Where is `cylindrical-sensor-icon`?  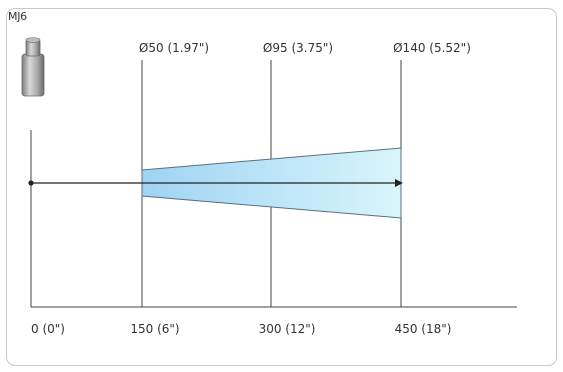 cylindrical-sensor-icon is located at coordinates (33, 67).